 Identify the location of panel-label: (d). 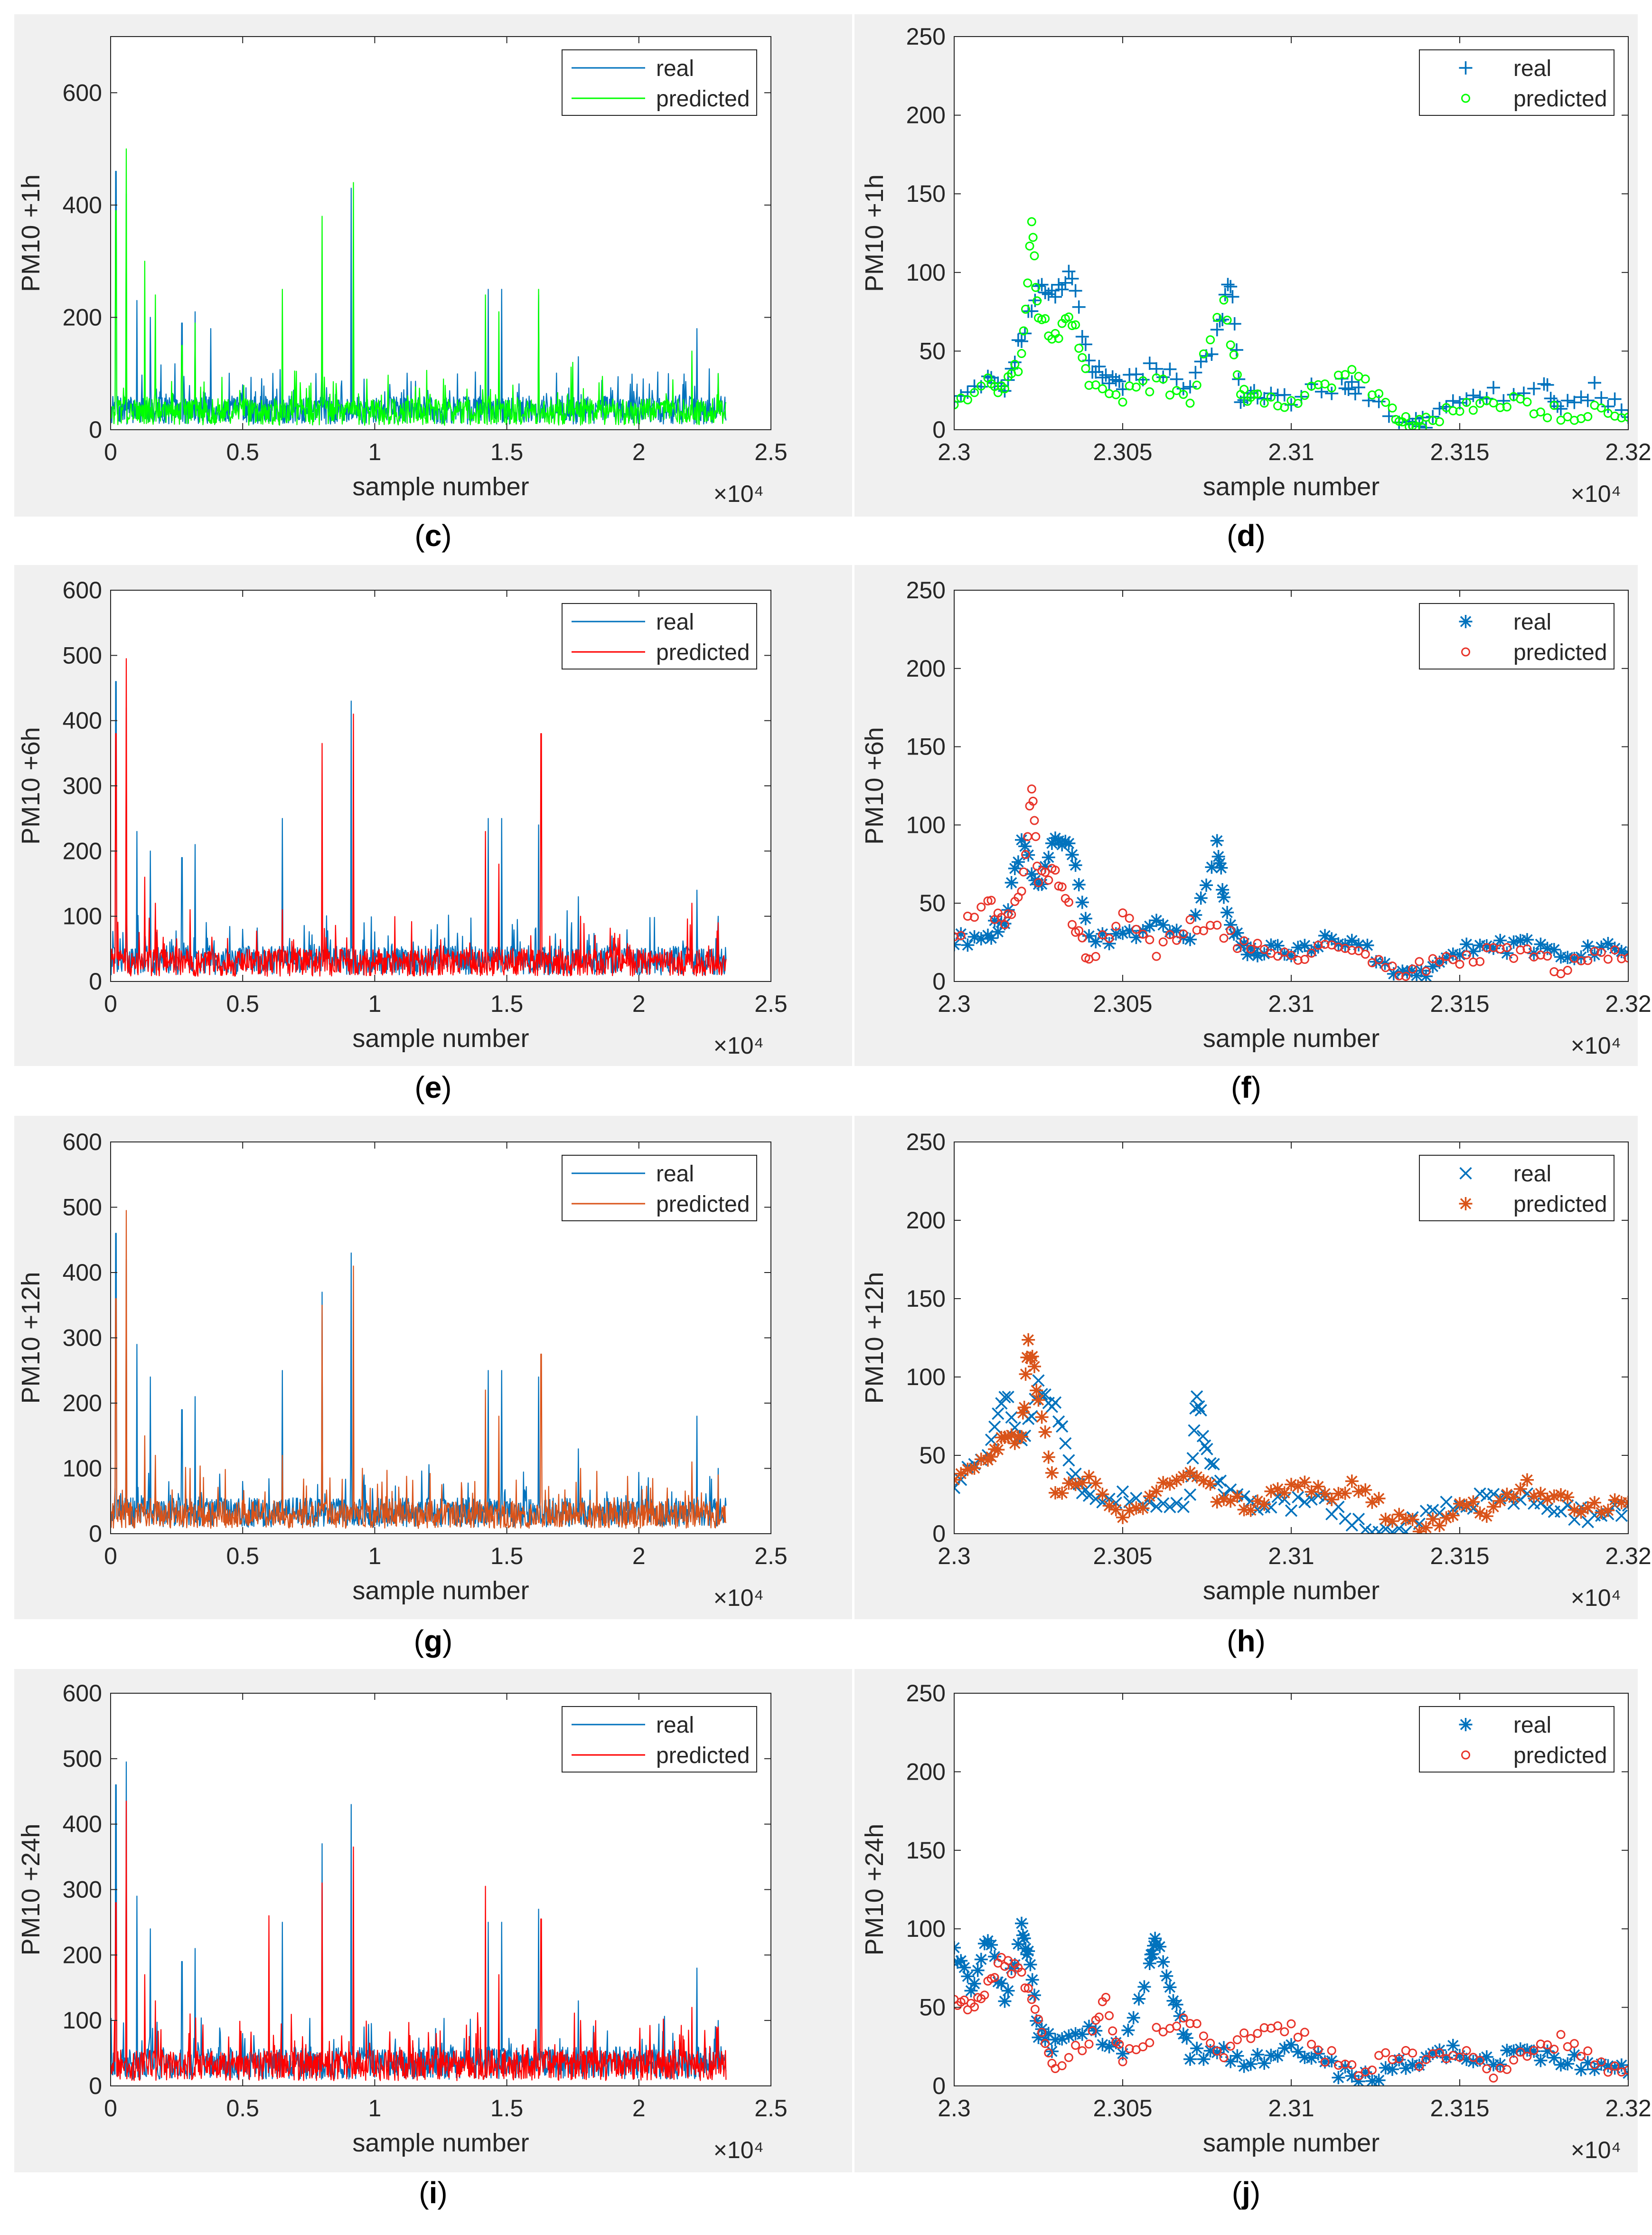
(1246, 536).